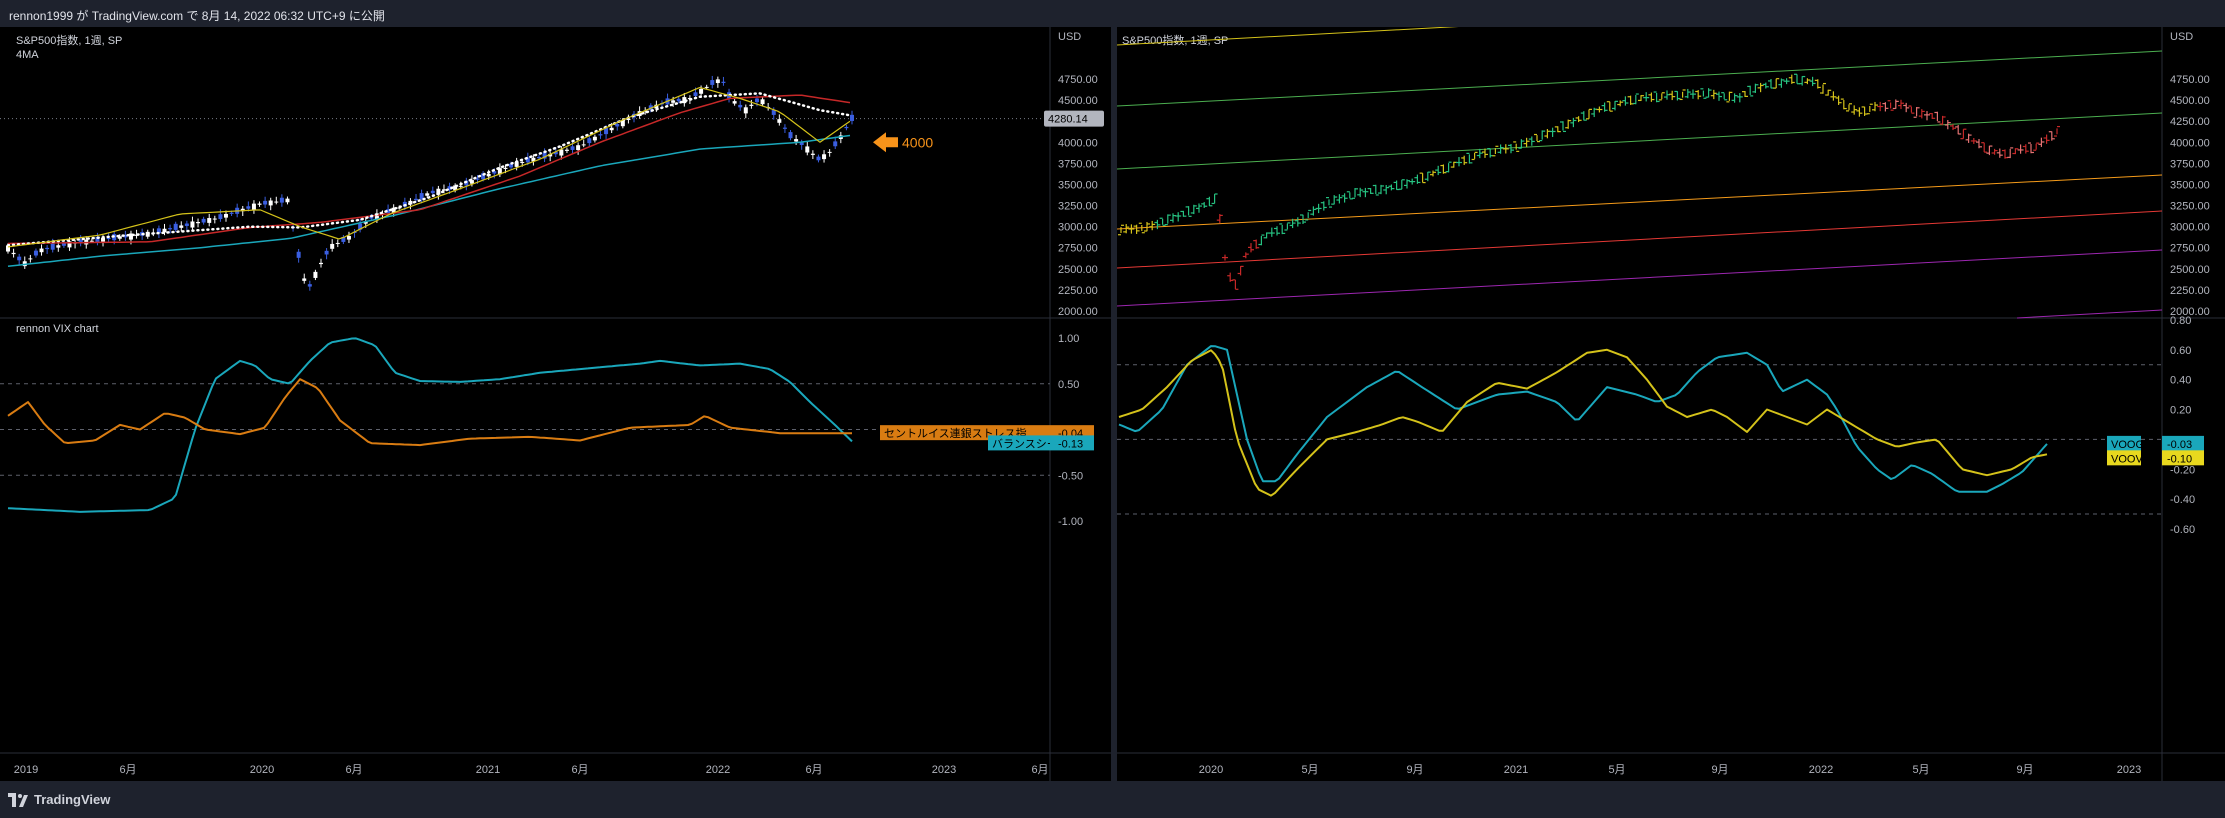 Image resolution: width=2225 pixels, height=818 pixels. I want to click on price-axis-label: 2500.00, so click(1078, 270).